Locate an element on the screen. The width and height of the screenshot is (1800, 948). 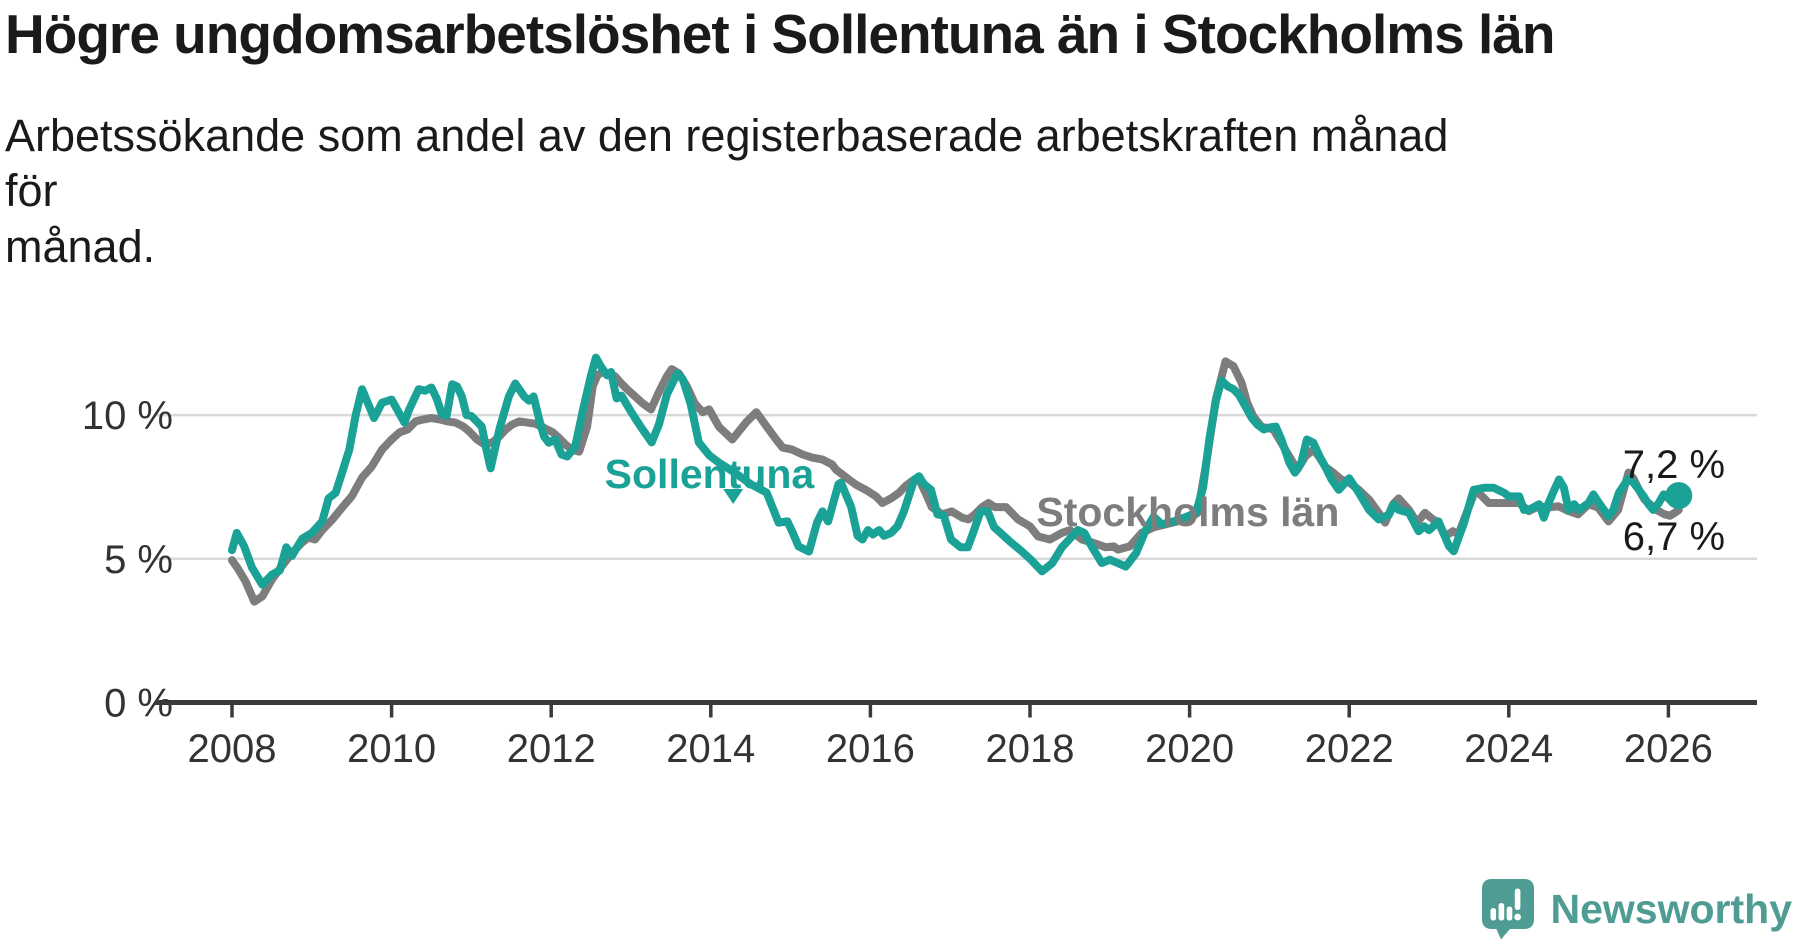
x-axis-label-2020: 2020 is located at coordinates (1189, 749).